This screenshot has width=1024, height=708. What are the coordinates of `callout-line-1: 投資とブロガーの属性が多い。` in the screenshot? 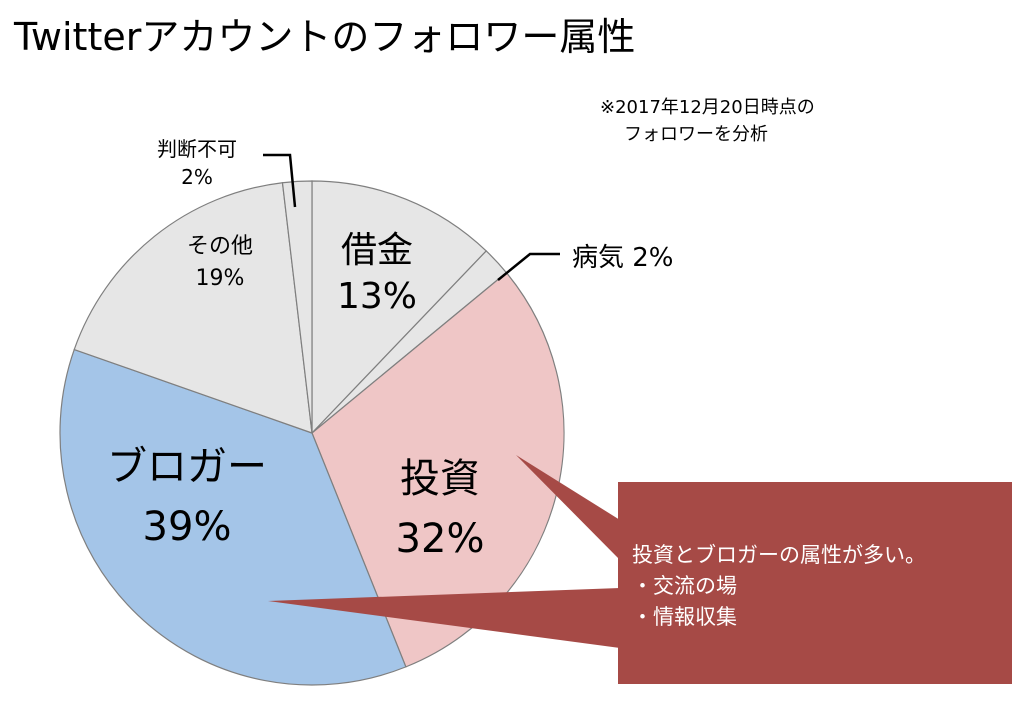 It's located at (779, 555).